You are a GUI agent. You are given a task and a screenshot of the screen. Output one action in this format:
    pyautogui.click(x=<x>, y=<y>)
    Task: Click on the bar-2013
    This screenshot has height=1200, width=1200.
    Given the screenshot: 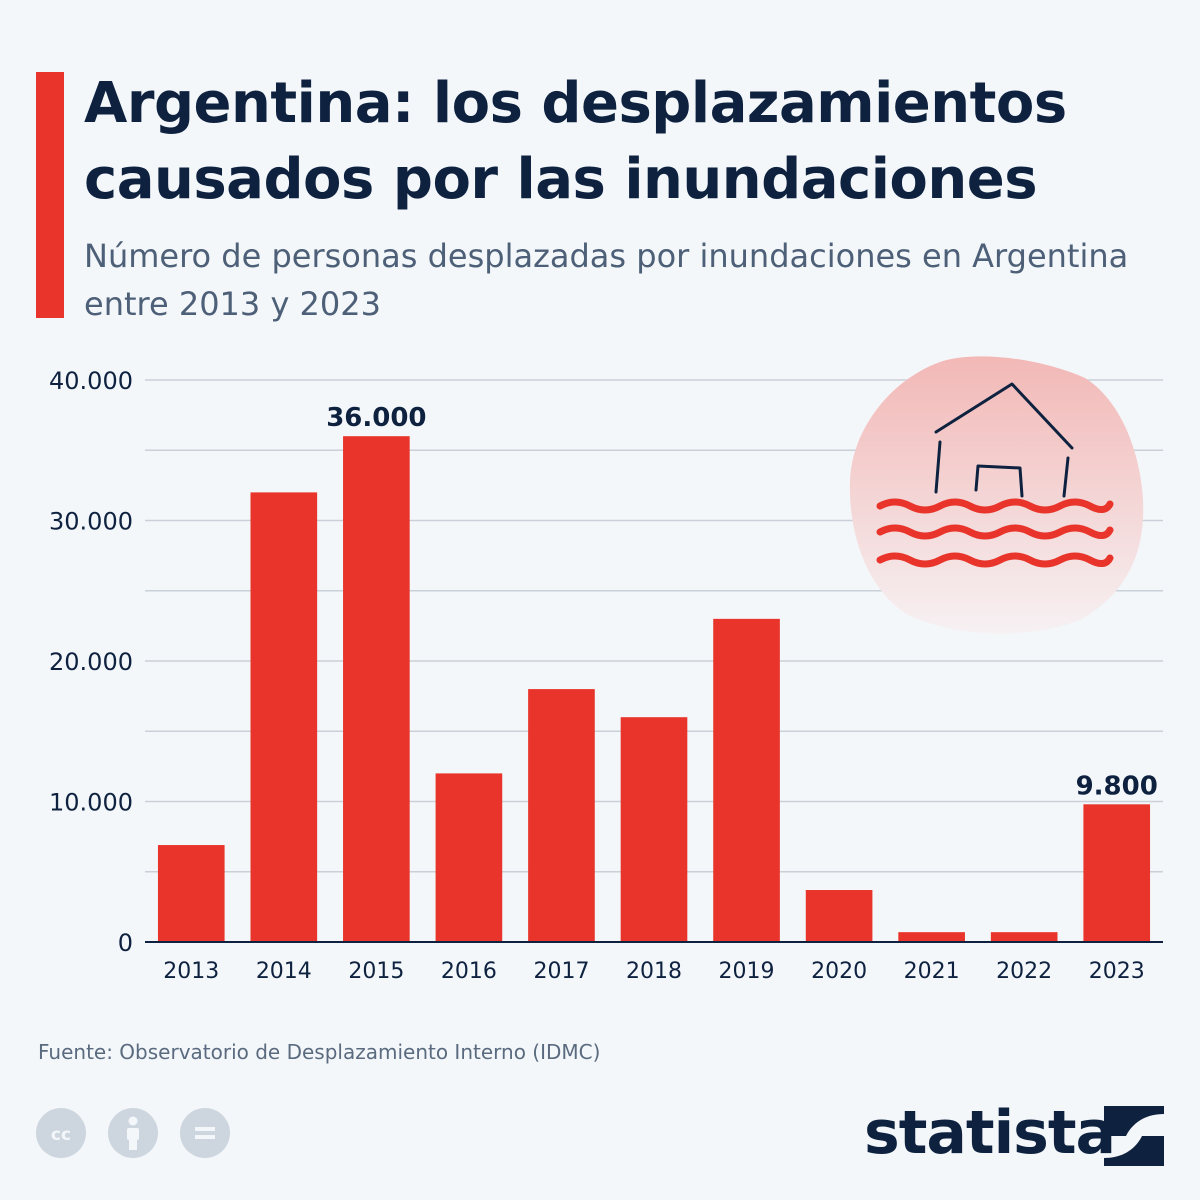 What is the action you would take?
    pyautogui.click(x=191, y=893)
    